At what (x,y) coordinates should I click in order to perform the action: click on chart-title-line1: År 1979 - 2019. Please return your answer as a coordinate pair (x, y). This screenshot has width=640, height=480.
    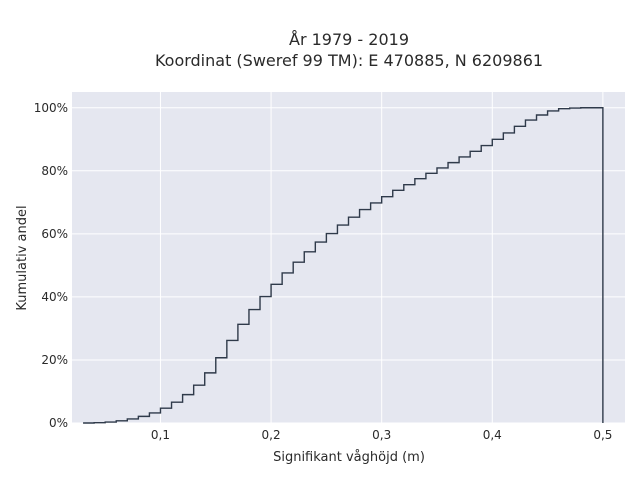
    Looking at the image, I should click on (349, 39).